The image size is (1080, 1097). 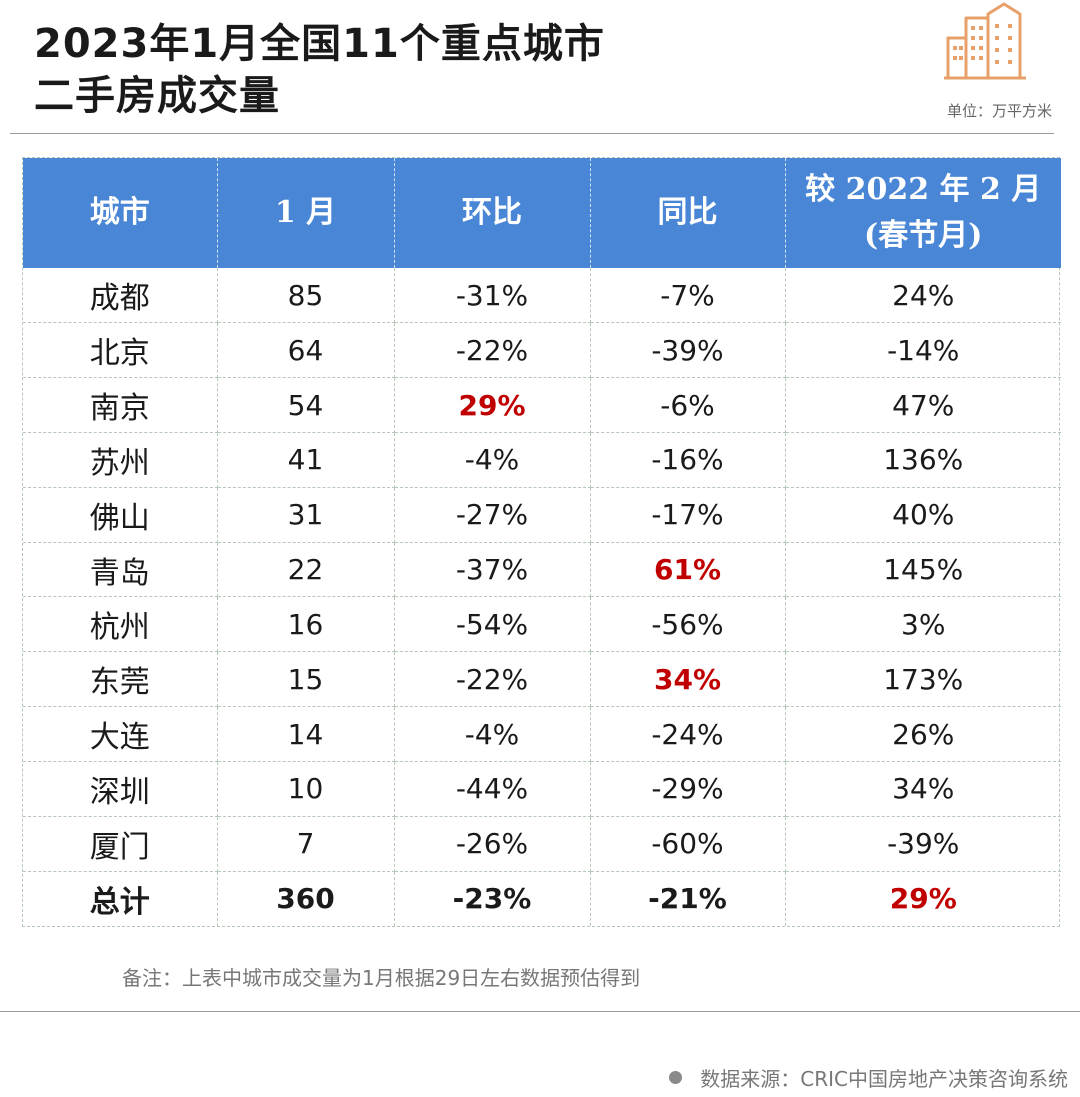 What do you see at coordinates (492, 515) in the screenshot?
I see `mom-cell: -27%` at bounding box center [492, 515].